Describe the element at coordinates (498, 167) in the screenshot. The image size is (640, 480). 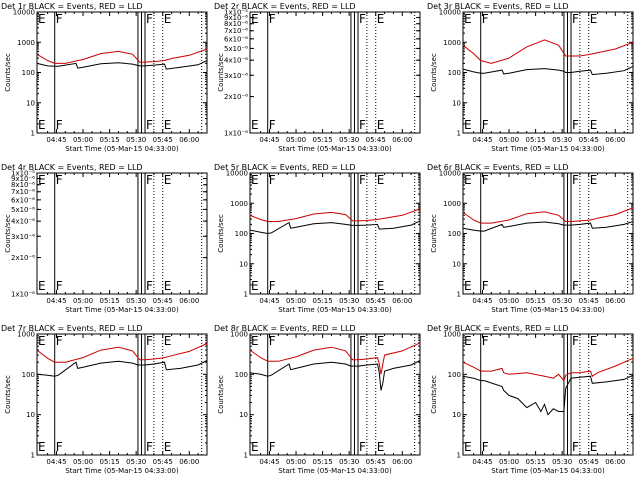
I see `panel-title: Det 6r BLACK = Events, RED = LLD` at that location.